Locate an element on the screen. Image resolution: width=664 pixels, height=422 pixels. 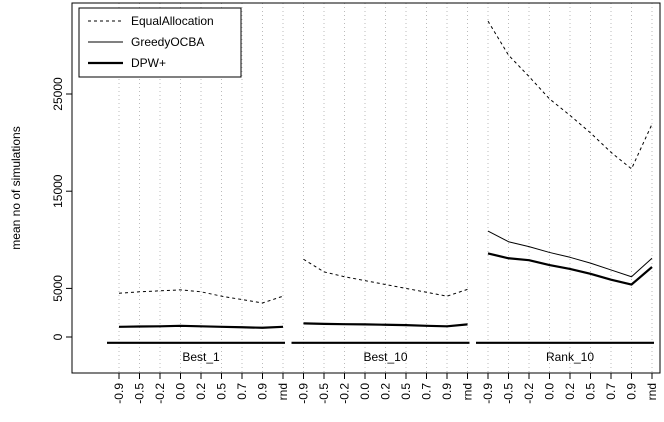
legend-item-greedyocba: GreedyOCBA is located at coordinates (146, 42).